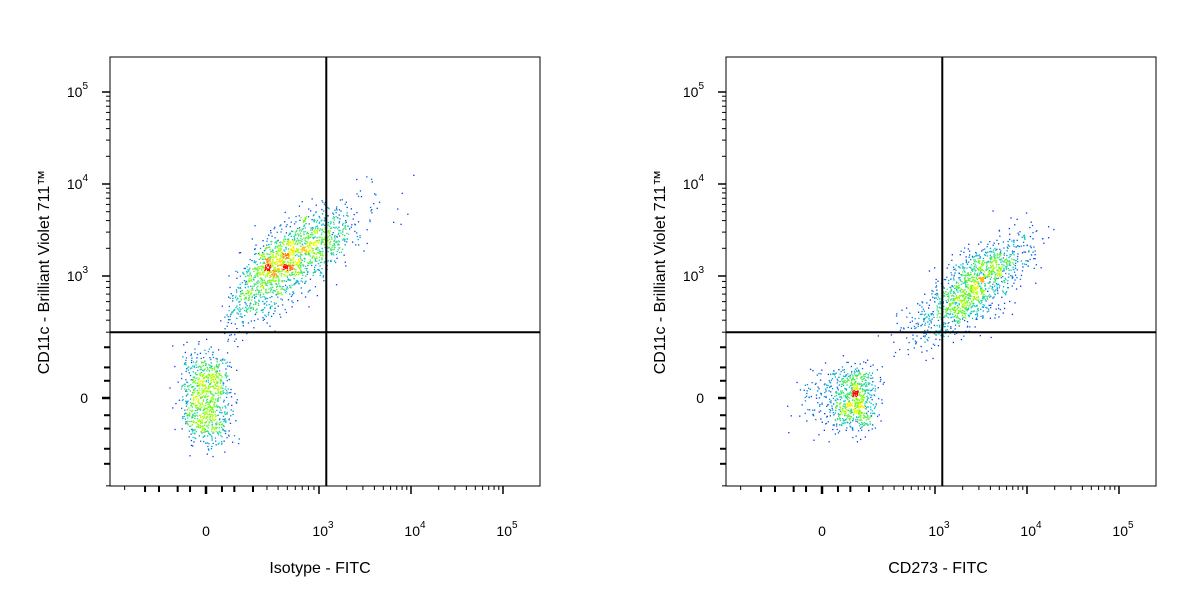  I want to click on x-axis-label: CD273 - FITC, so click(938, 568).